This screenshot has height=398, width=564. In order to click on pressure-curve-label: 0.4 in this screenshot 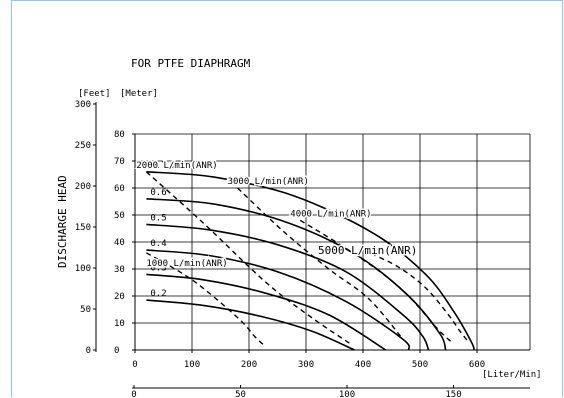, I will do `click(158, 244)`.